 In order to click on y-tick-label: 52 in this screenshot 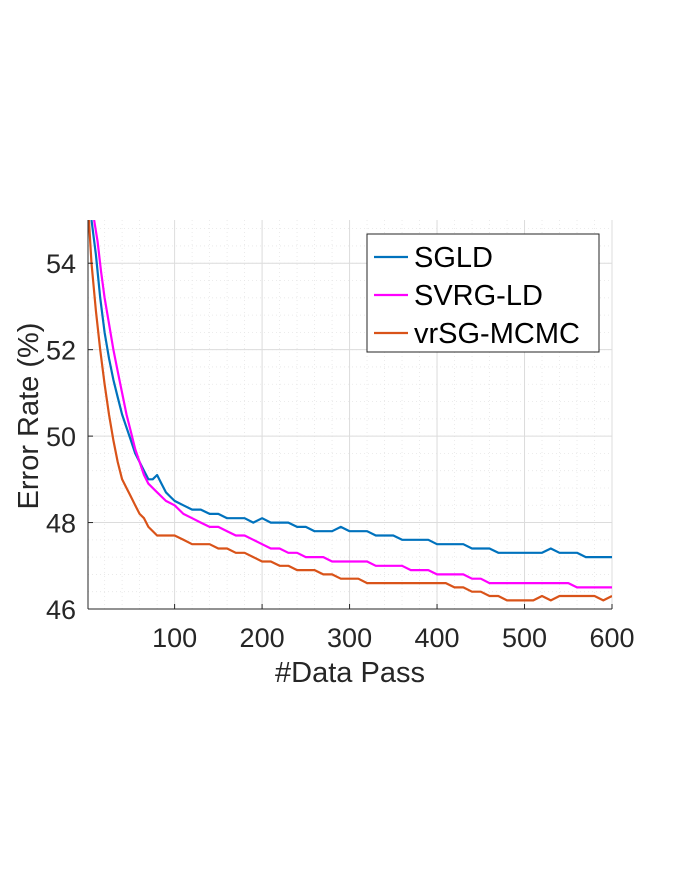, I will do `click(61, 351)`.